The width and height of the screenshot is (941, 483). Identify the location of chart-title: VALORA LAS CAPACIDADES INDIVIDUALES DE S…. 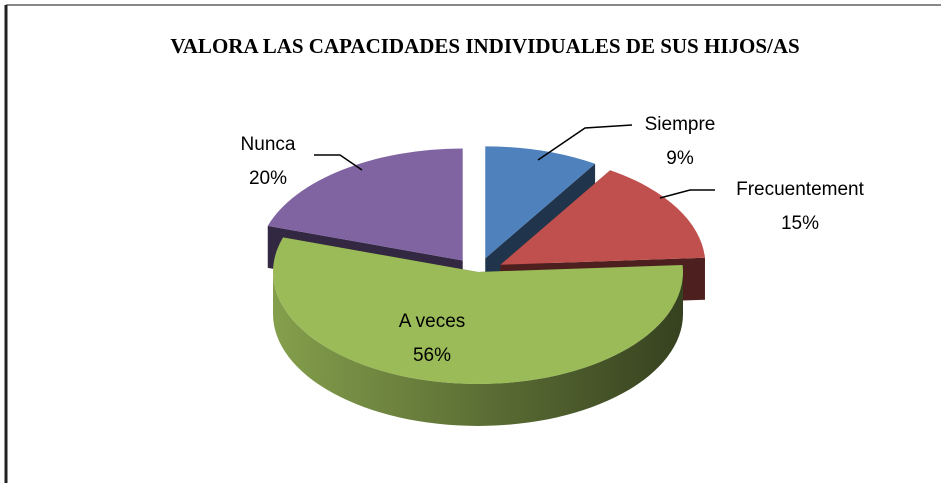
(485, 46).